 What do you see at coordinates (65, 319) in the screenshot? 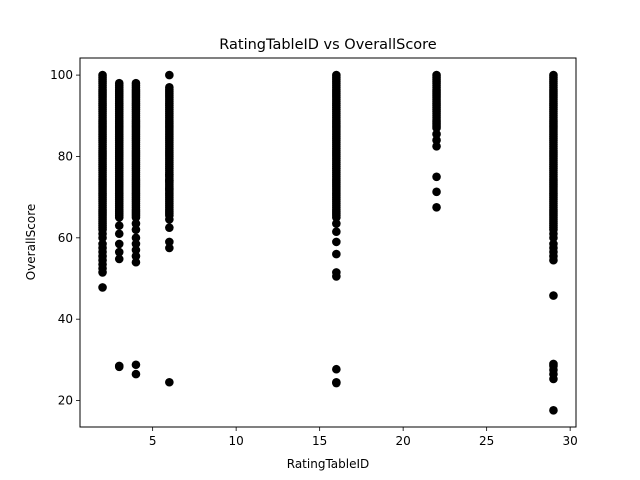
I see `y-tick-label: 40` at bounding box center [65, 319].